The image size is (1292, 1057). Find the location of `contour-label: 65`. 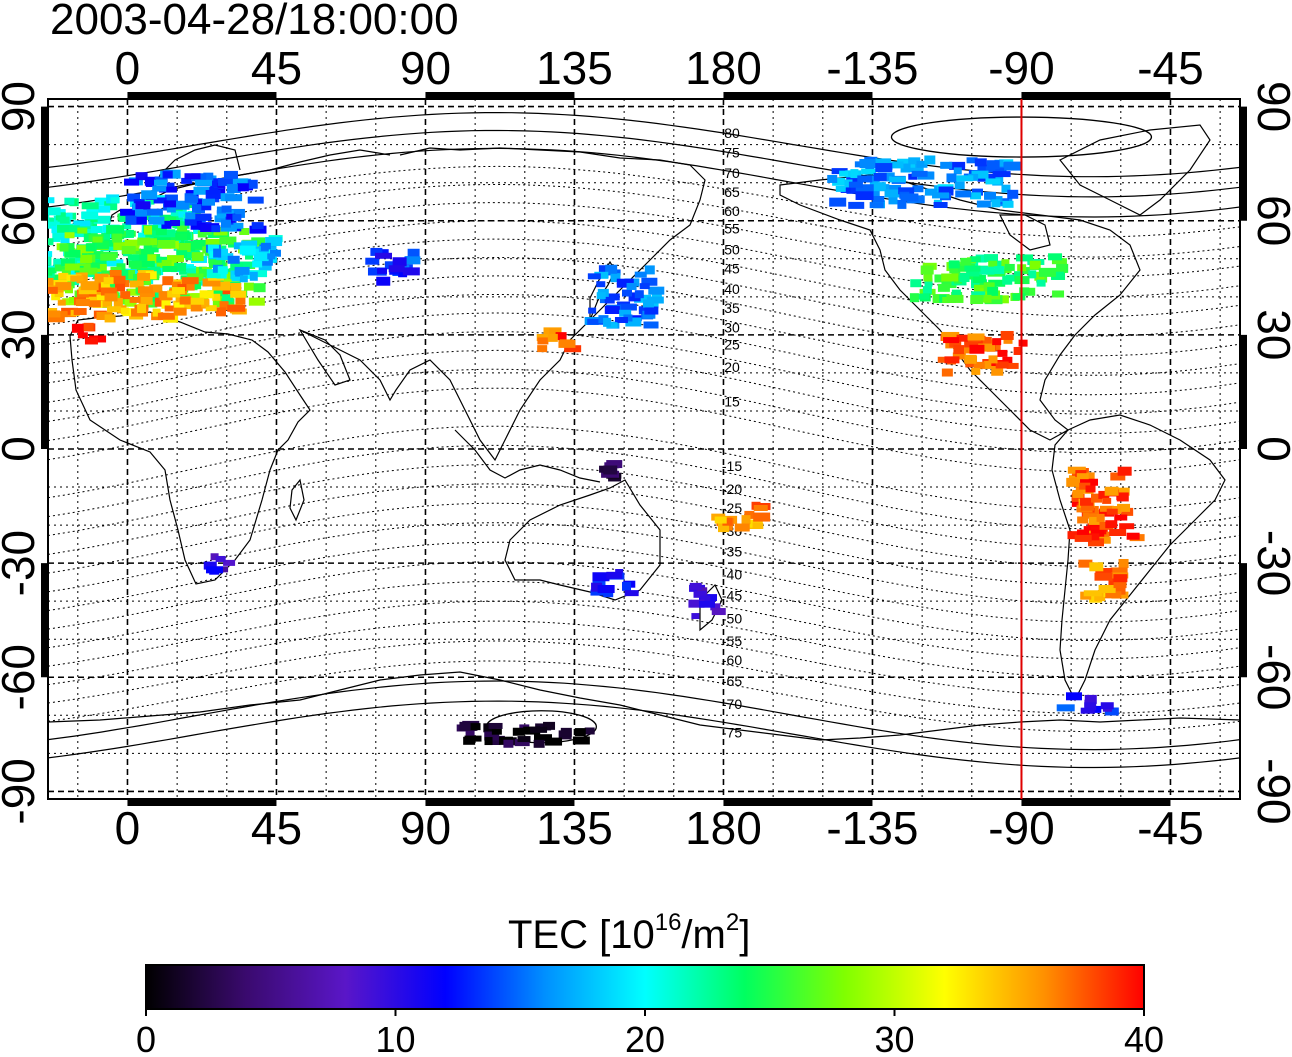

contour-label: 65 is located at coordinates (732, 192).